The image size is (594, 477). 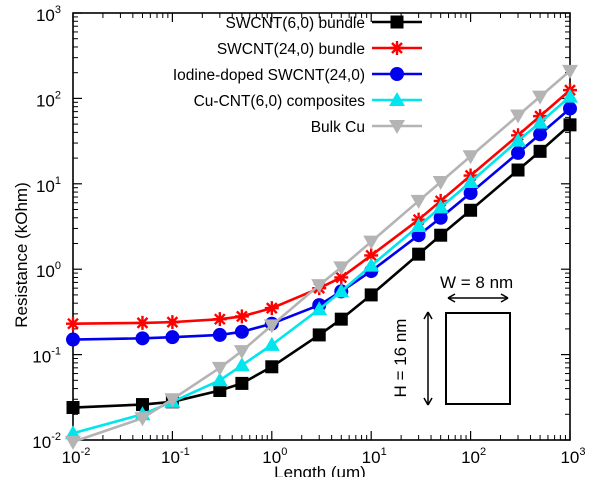 I want to click on legend-item: SWCNT(6,0) bundle, so click(x=323, y=23).